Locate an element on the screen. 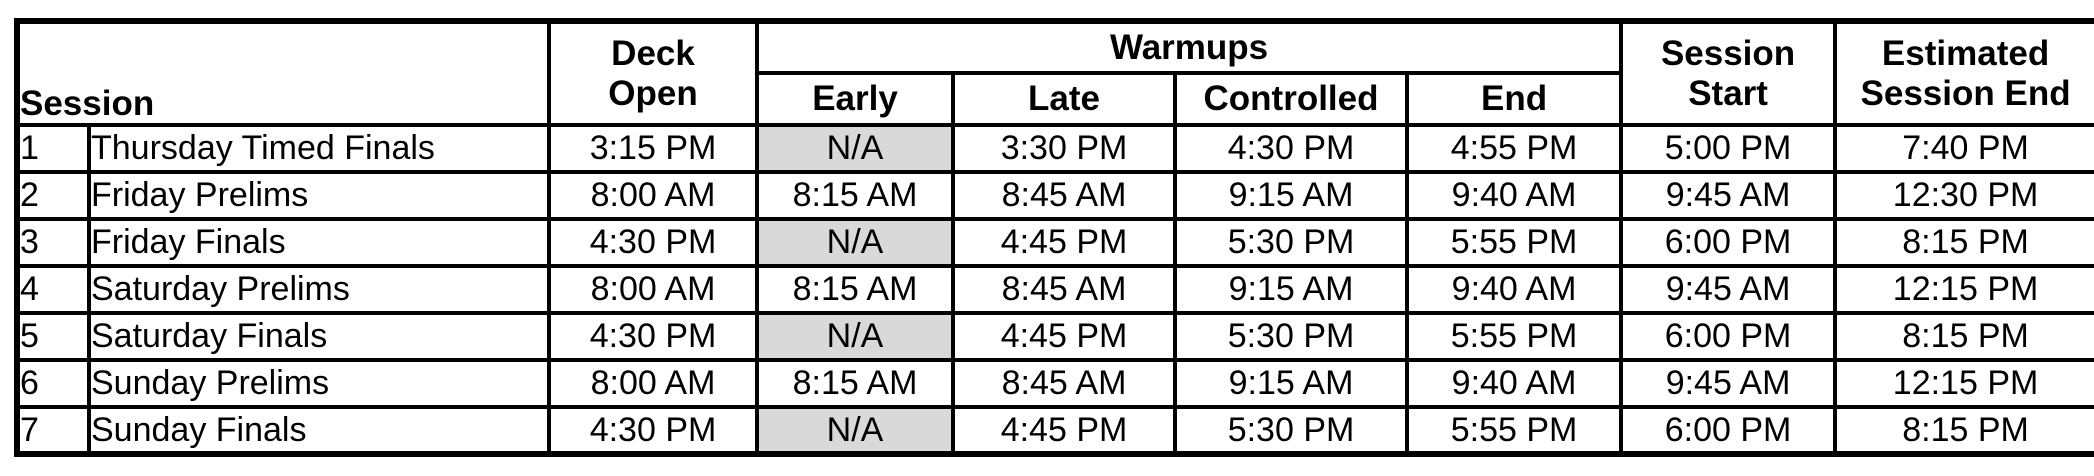 The image size is (2094, 476). column-group-header-warmups: Warmups is located at coordinates (1189, 47).